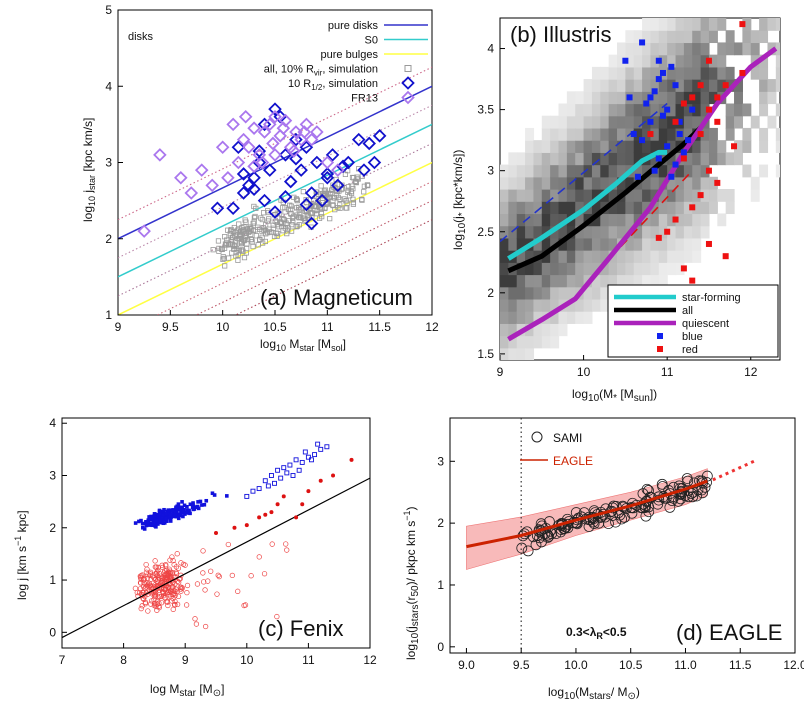  I want to click on panel-b-legend-label: quiescent, so click(705, 324).